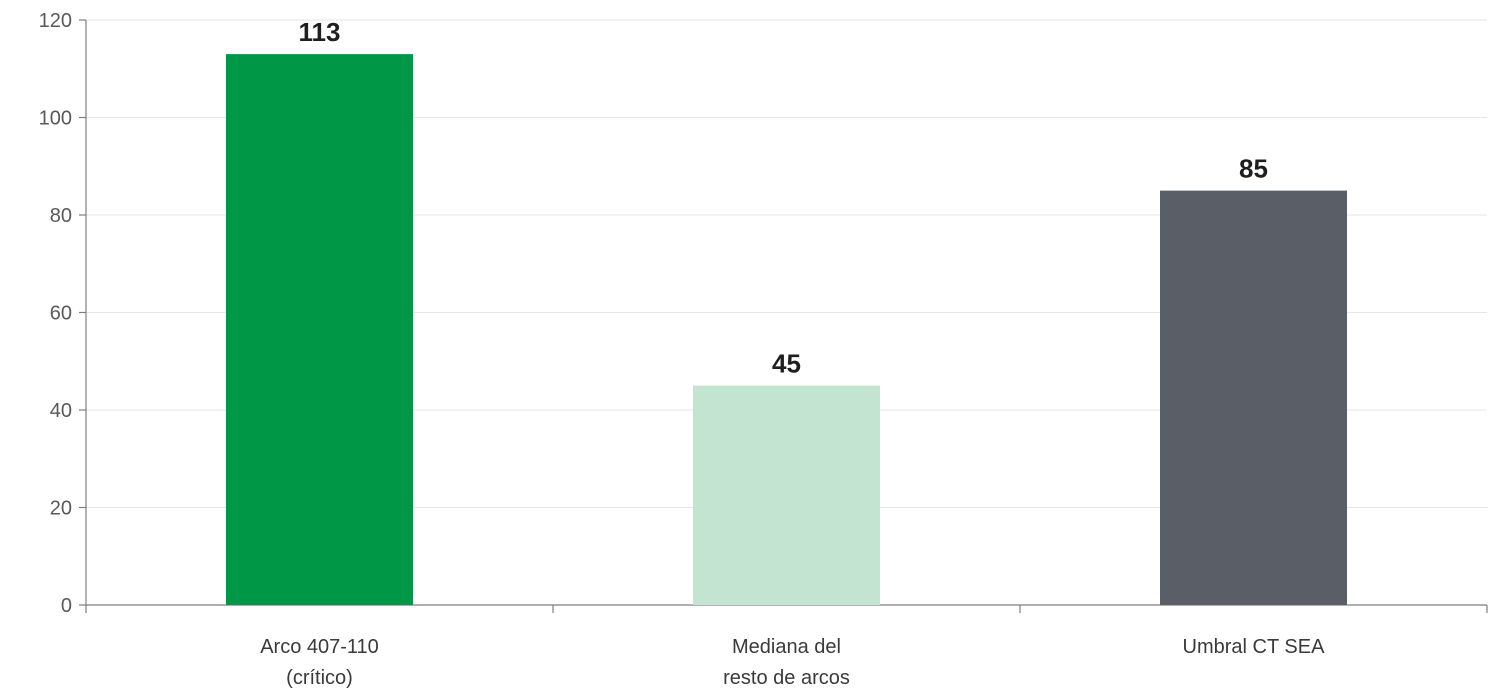 The height and width of the screenshot is (697, 1499). What do you see at coordinates (786, 662) in the screenshot?
I see `x-tick-label: Mediana del resto de arcos` at bounding box center [786, 662].